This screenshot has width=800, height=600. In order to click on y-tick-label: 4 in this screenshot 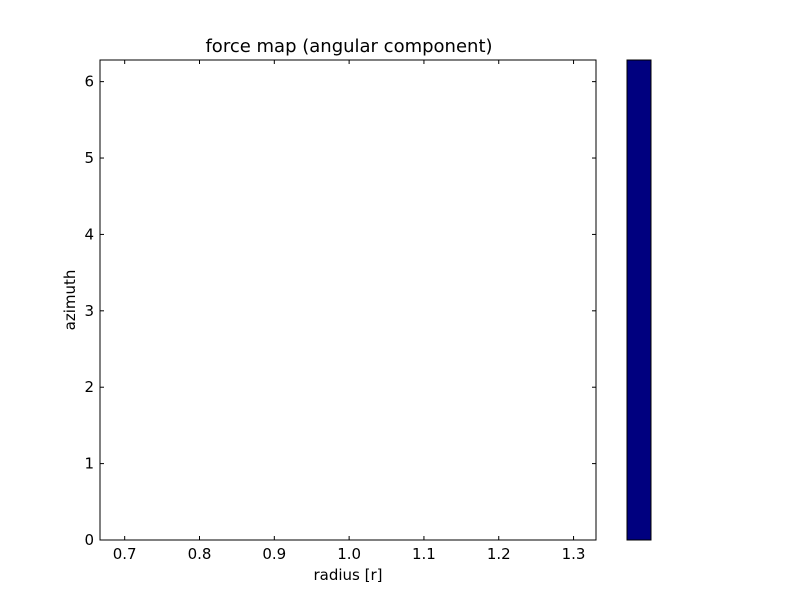, I will do `click(89, 234)`.